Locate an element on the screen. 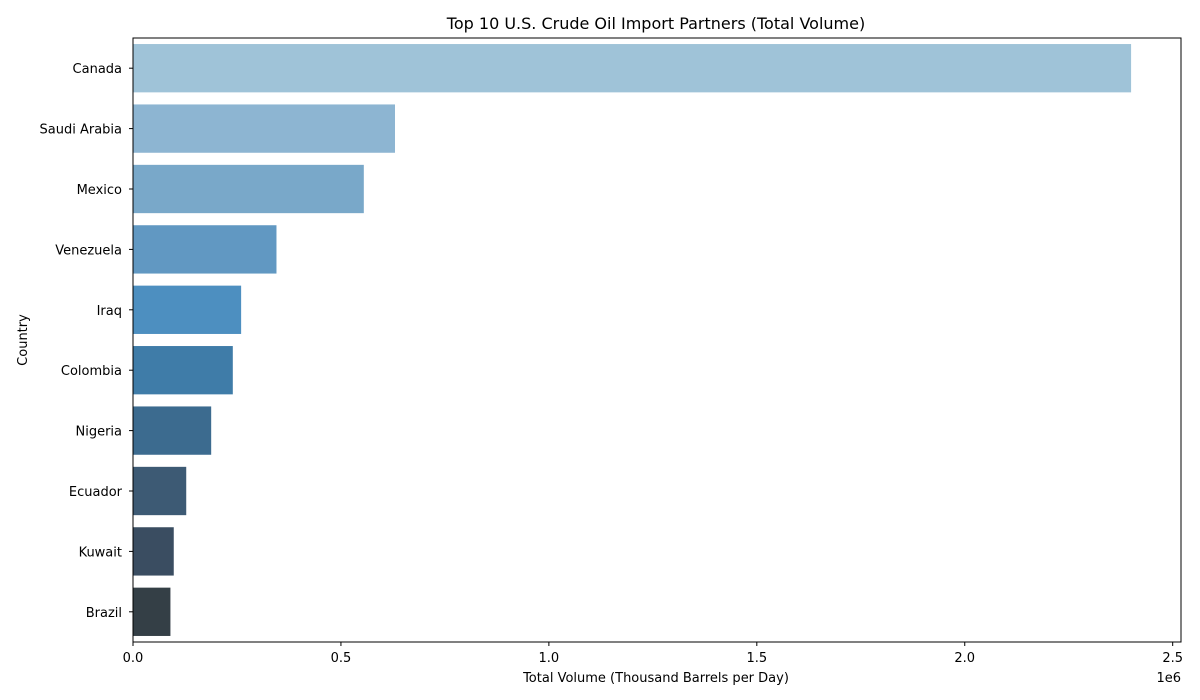 This screenshot has height=700, width=1200. x-tick-label: 0.0 is located at coordinates (133, 658).